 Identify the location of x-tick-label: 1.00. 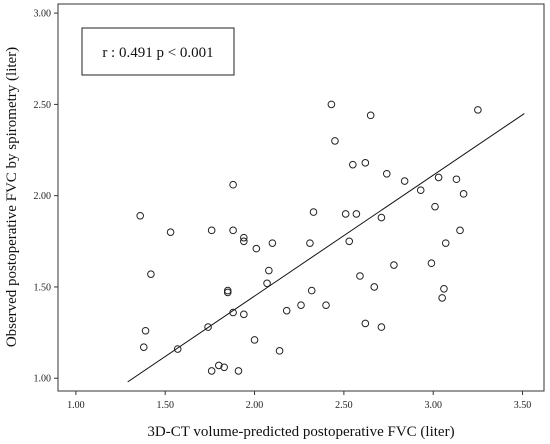
(76, 405).